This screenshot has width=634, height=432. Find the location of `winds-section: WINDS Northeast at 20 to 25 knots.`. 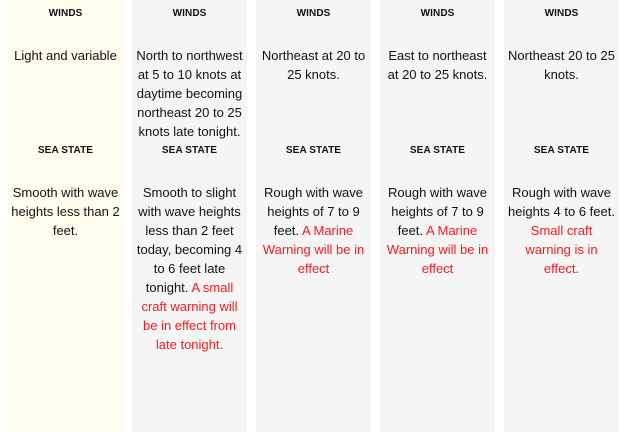

winds-section: WINDS Northeast at 20 to 25 knots. is located at coordinates (313, 76).